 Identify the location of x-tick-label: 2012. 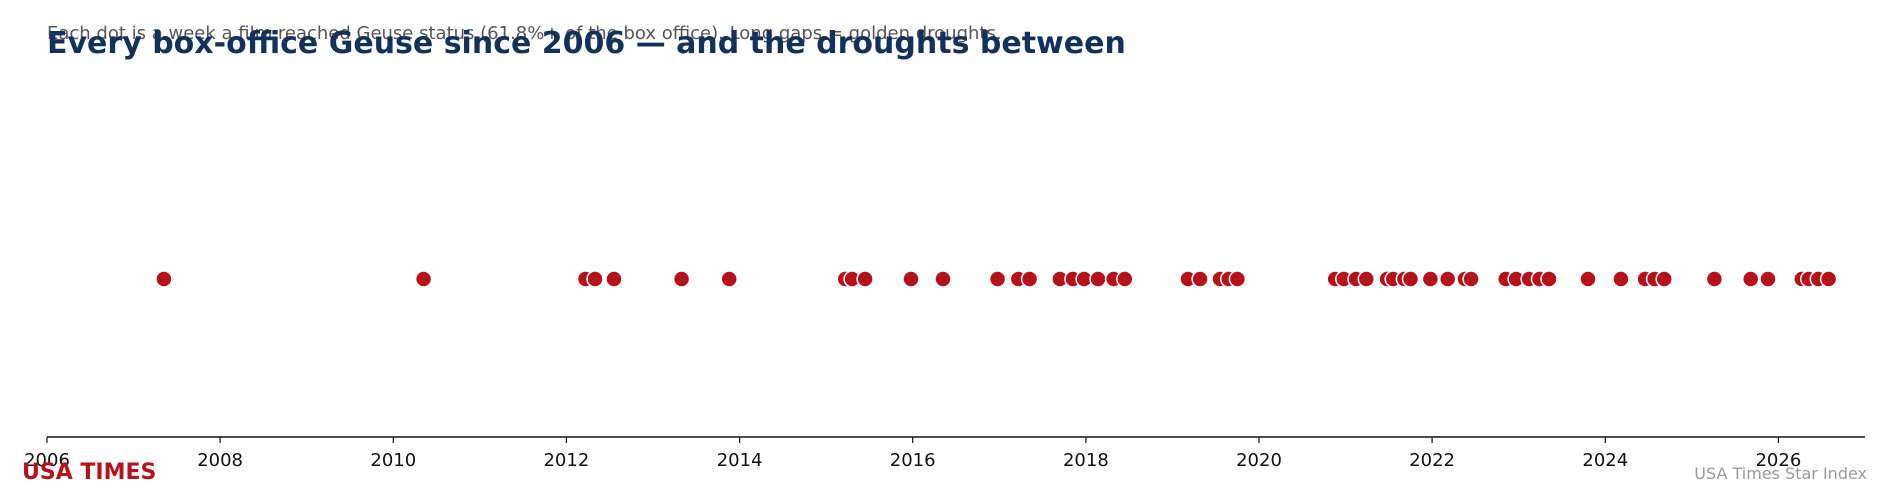
(566, 460).